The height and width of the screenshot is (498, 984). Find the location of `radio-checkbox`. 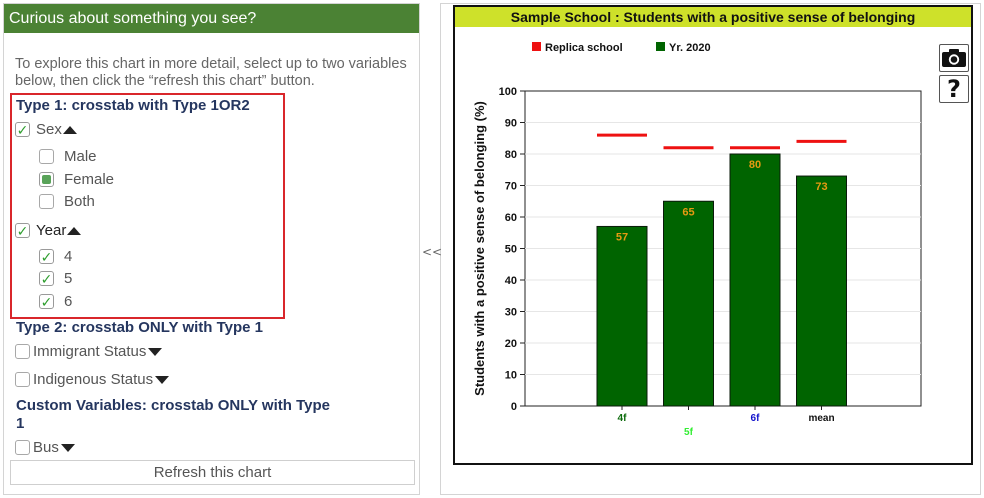

radio-checkbox is located at coordinates (46, 179).